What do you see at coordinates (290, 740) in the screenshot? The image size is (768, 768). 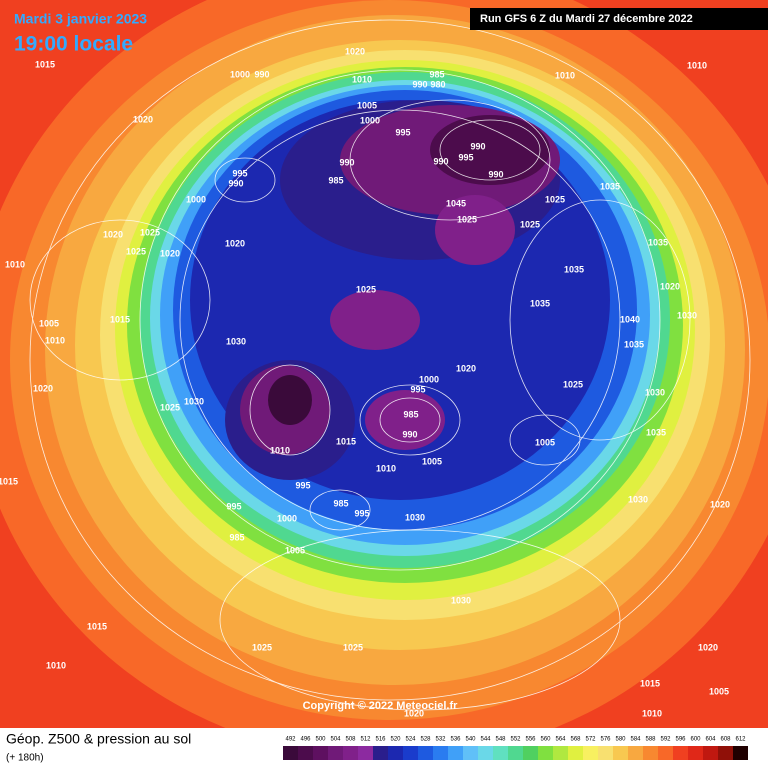 I see `legend-label: 492` at bounding box center [290, 740].